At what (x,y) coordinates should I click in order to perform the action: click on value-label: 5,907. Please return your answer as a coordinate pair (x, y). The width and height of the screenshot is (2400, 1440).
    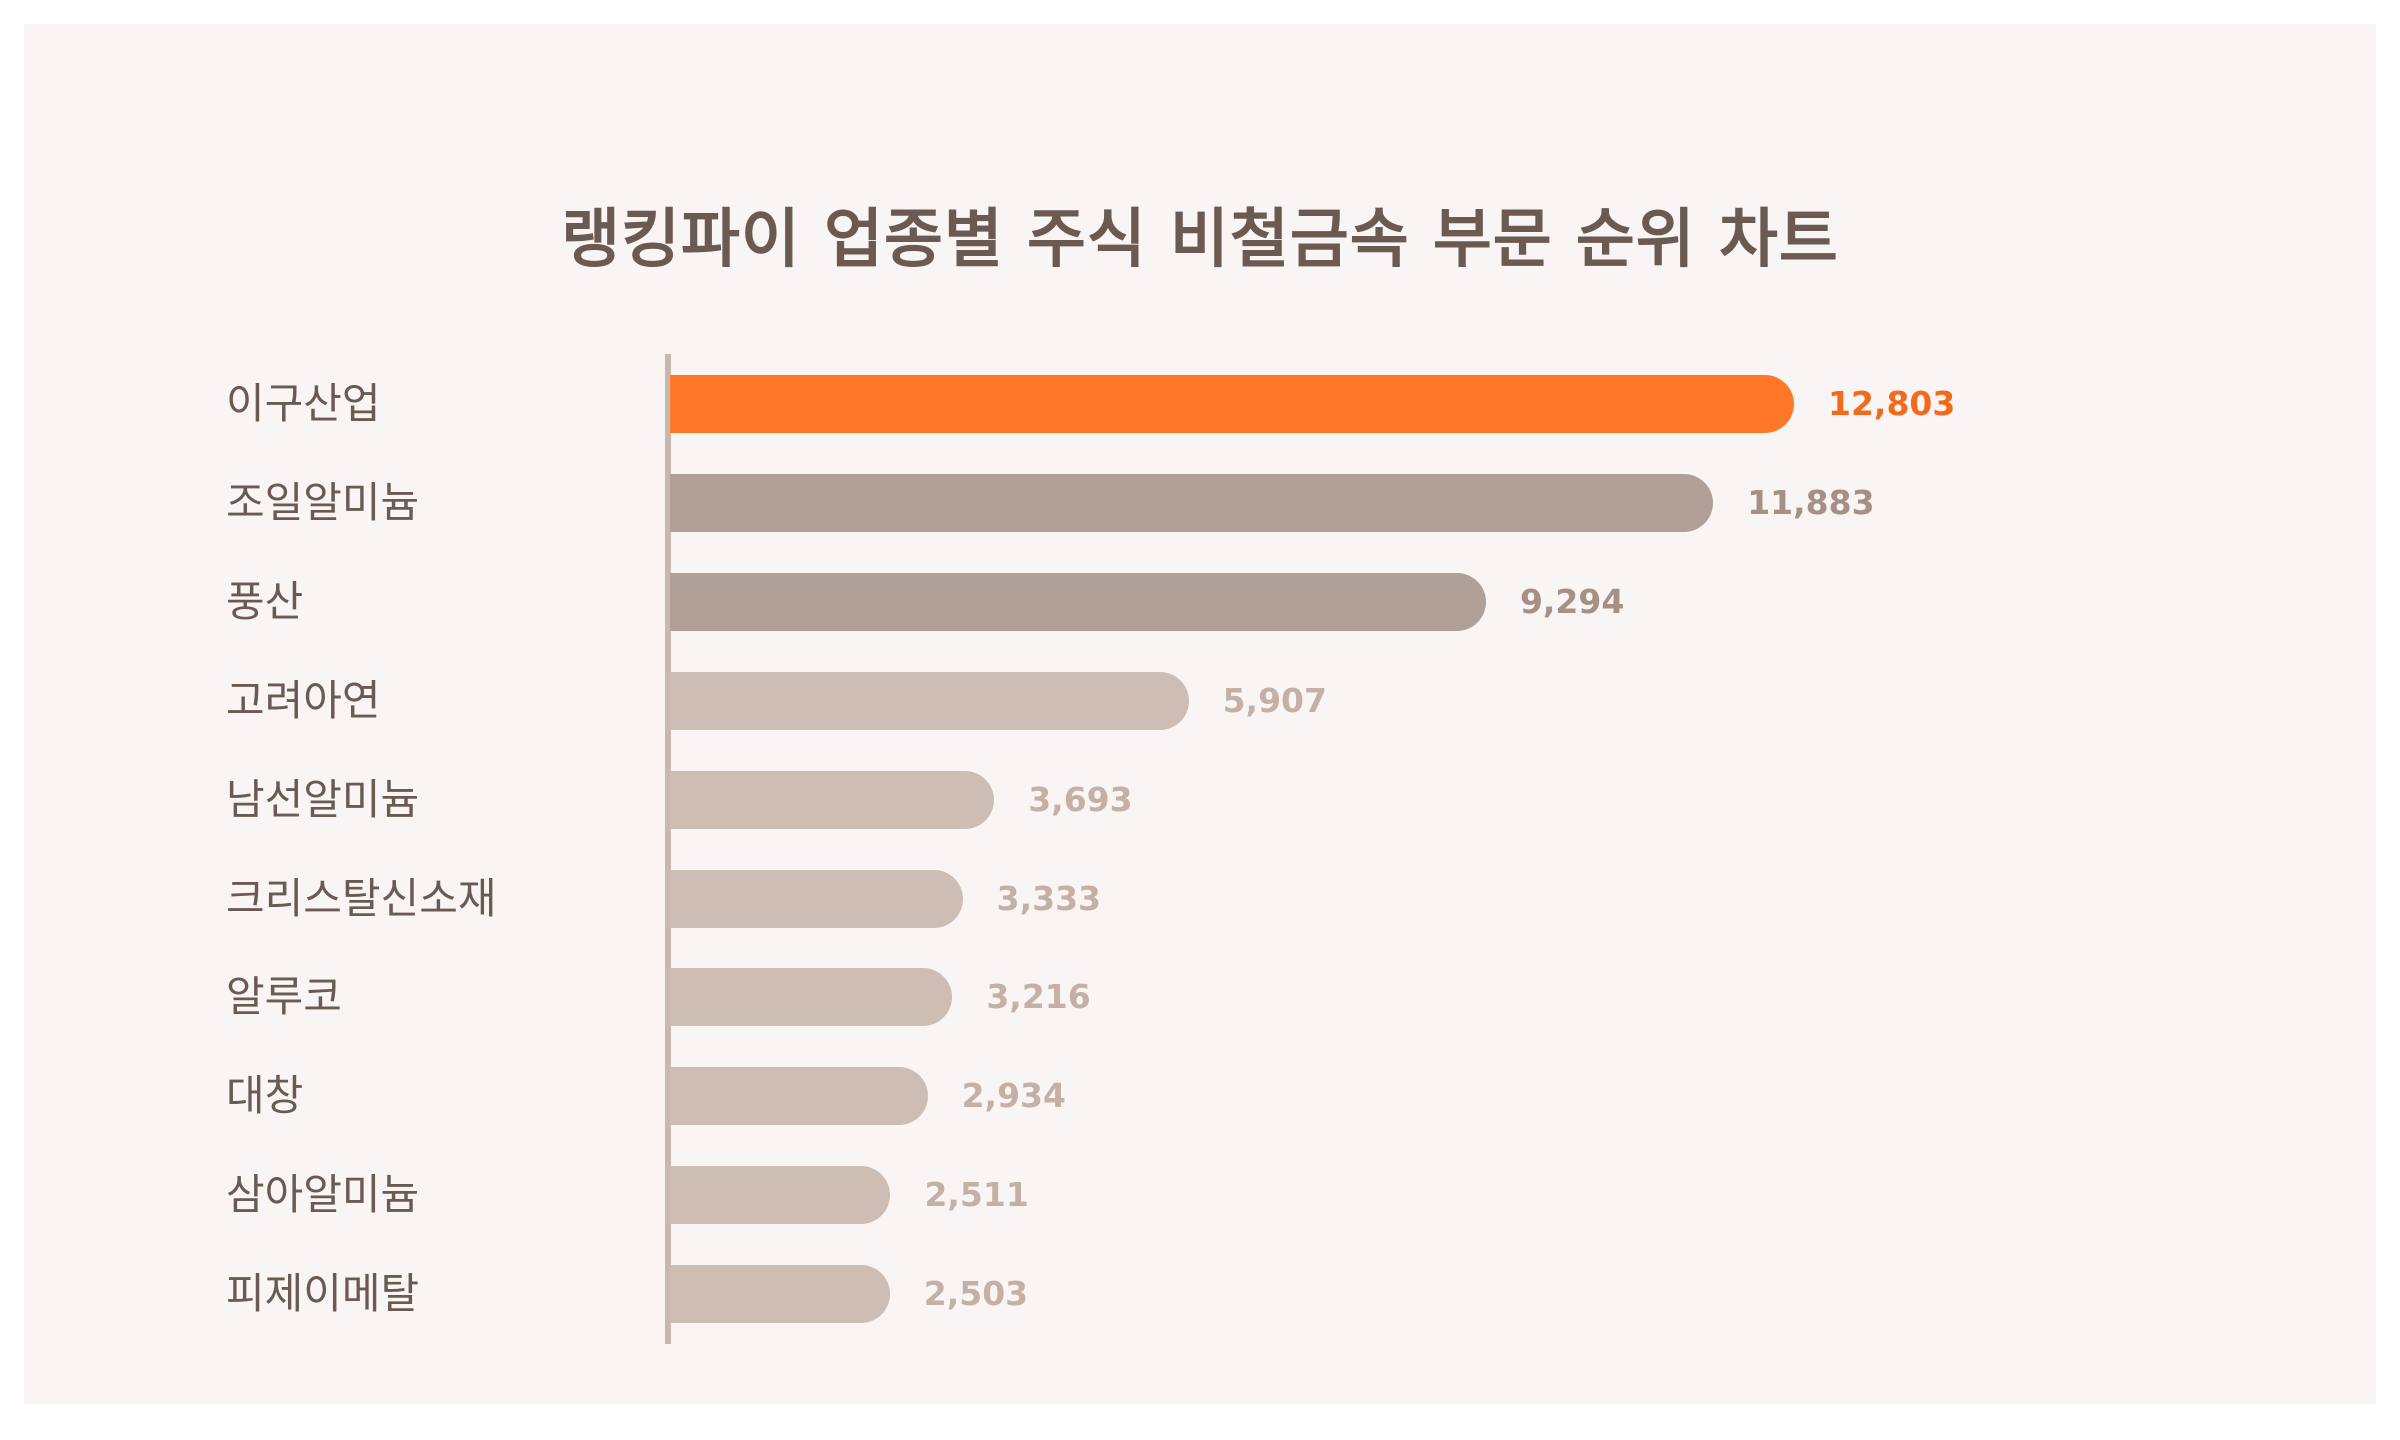
    Looking at the image, I should click on (1274, 700).